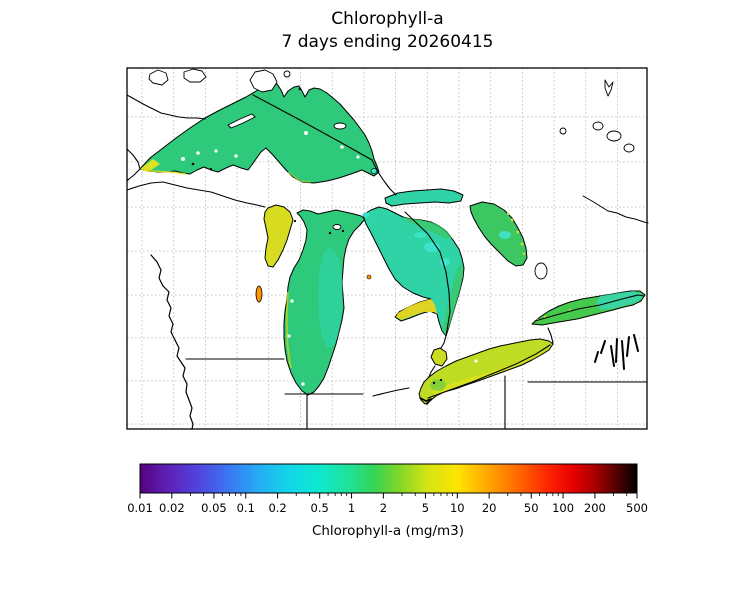  Describe the element at coordinates (387, 508) in the screenshot. I see `colorbar-tick-labels: 0.01 0.02 0.05 0.1 0.2 0.5 1 2 5 10 20 50 100 200 500` at that location.